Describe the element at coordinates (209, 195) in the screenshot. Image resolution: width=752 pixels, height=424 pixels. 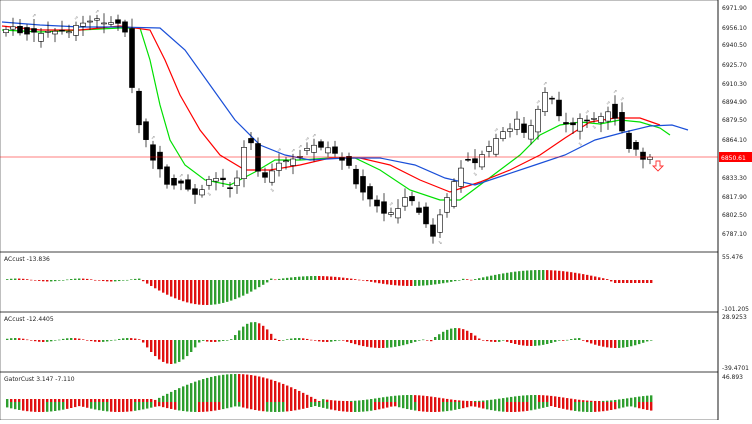
I see `fractal-marker: ⇘` at that location.